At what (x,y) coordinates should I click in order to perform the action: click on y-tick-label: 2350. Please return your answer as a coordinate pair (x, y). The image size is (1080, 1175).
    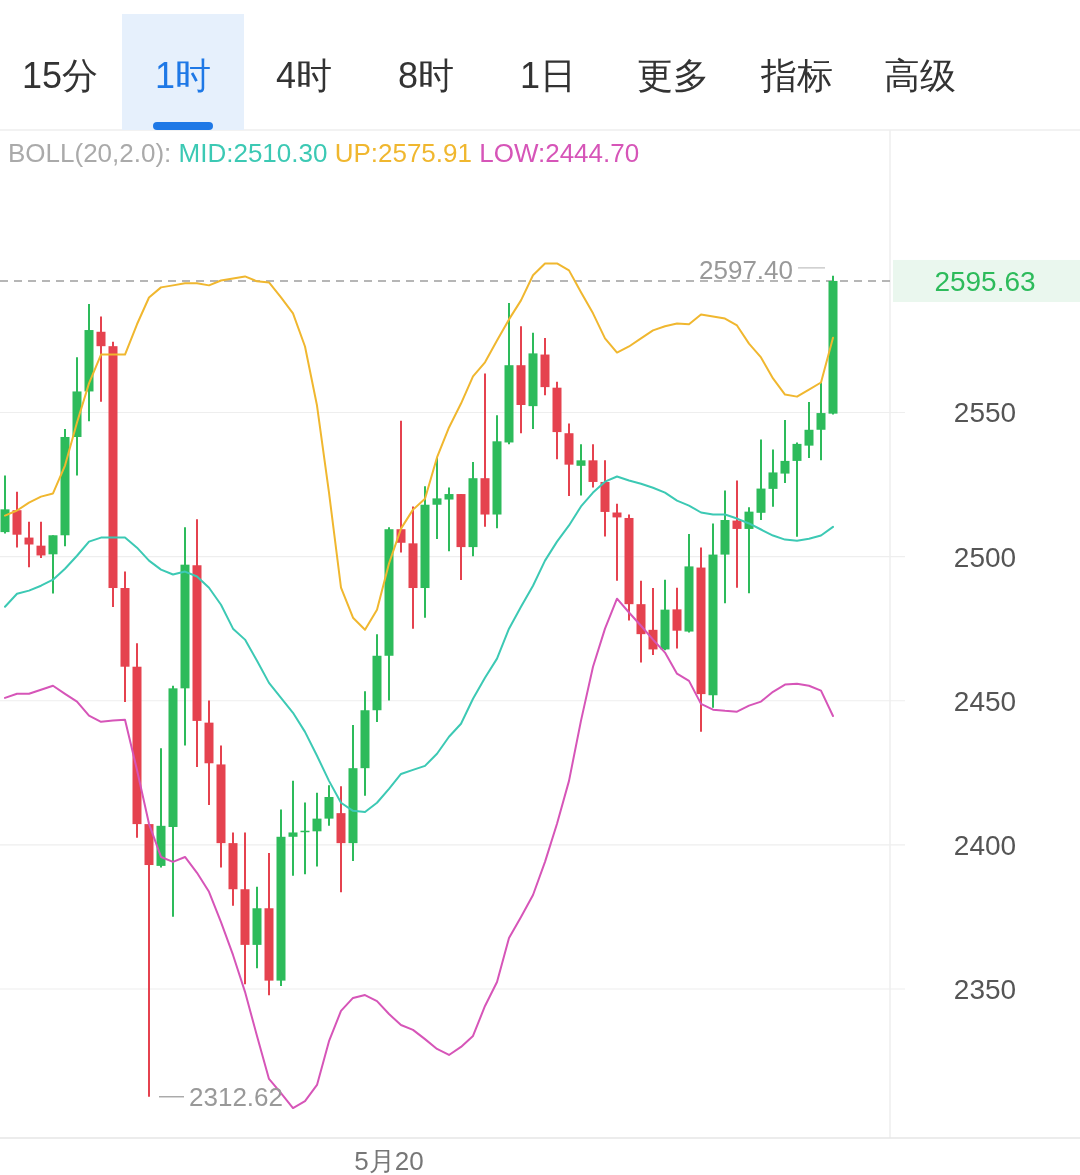
    Looking at the image, I should click on (985, 989).